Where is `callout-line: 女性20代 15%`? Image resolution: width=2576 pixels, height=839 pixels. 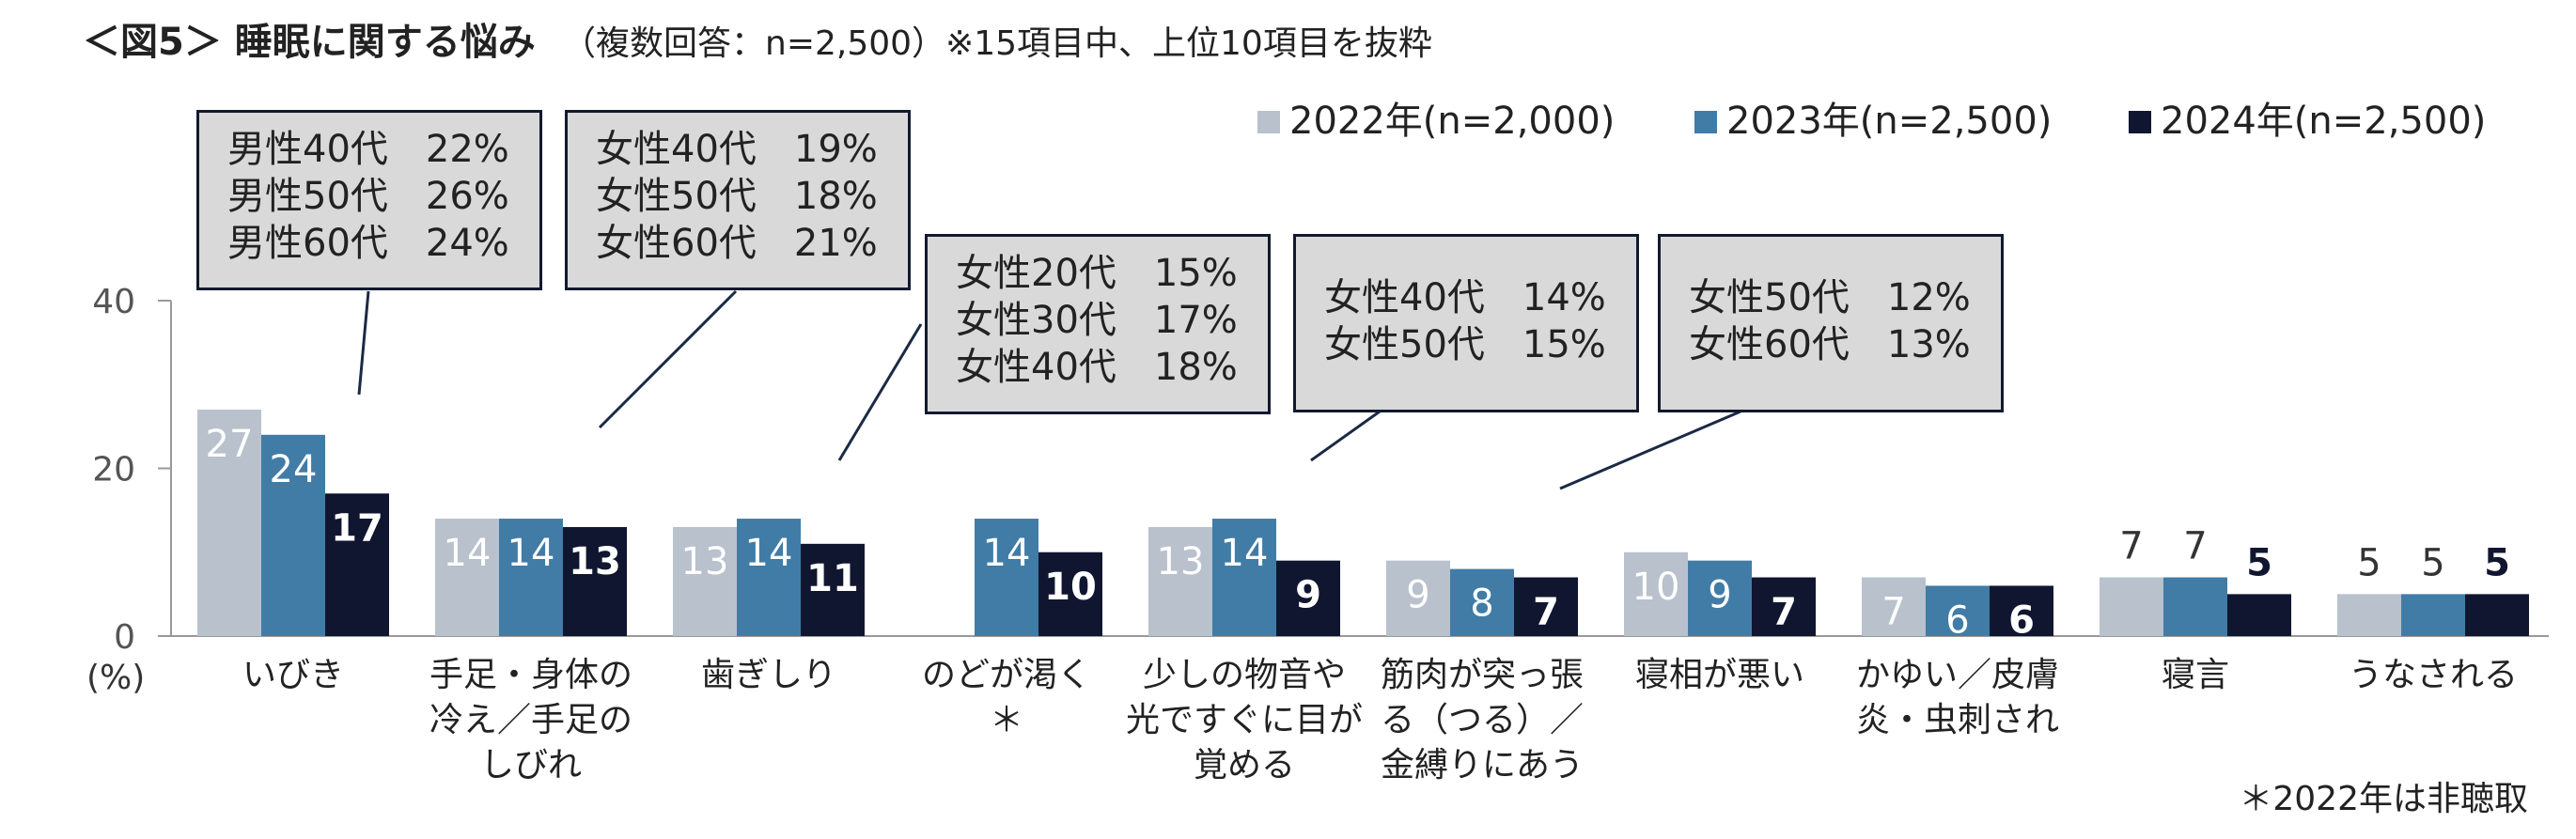 callout-line: 女性20代 15% is located at coordinates (1097, 273).